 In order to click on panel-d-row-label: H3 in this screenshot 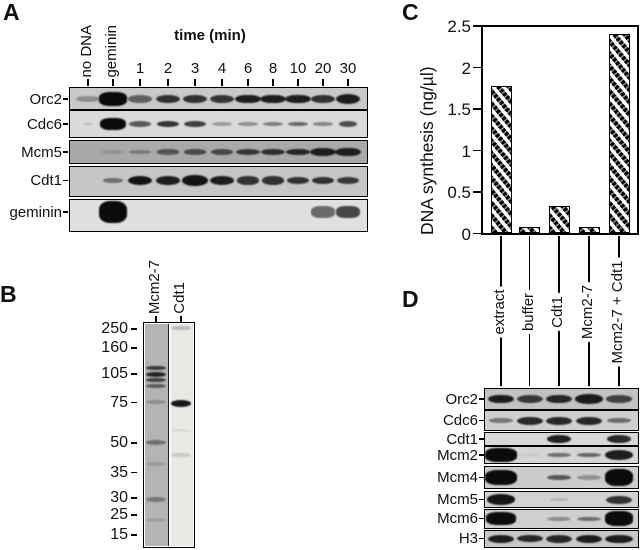, I will do `click(468, 538)`.